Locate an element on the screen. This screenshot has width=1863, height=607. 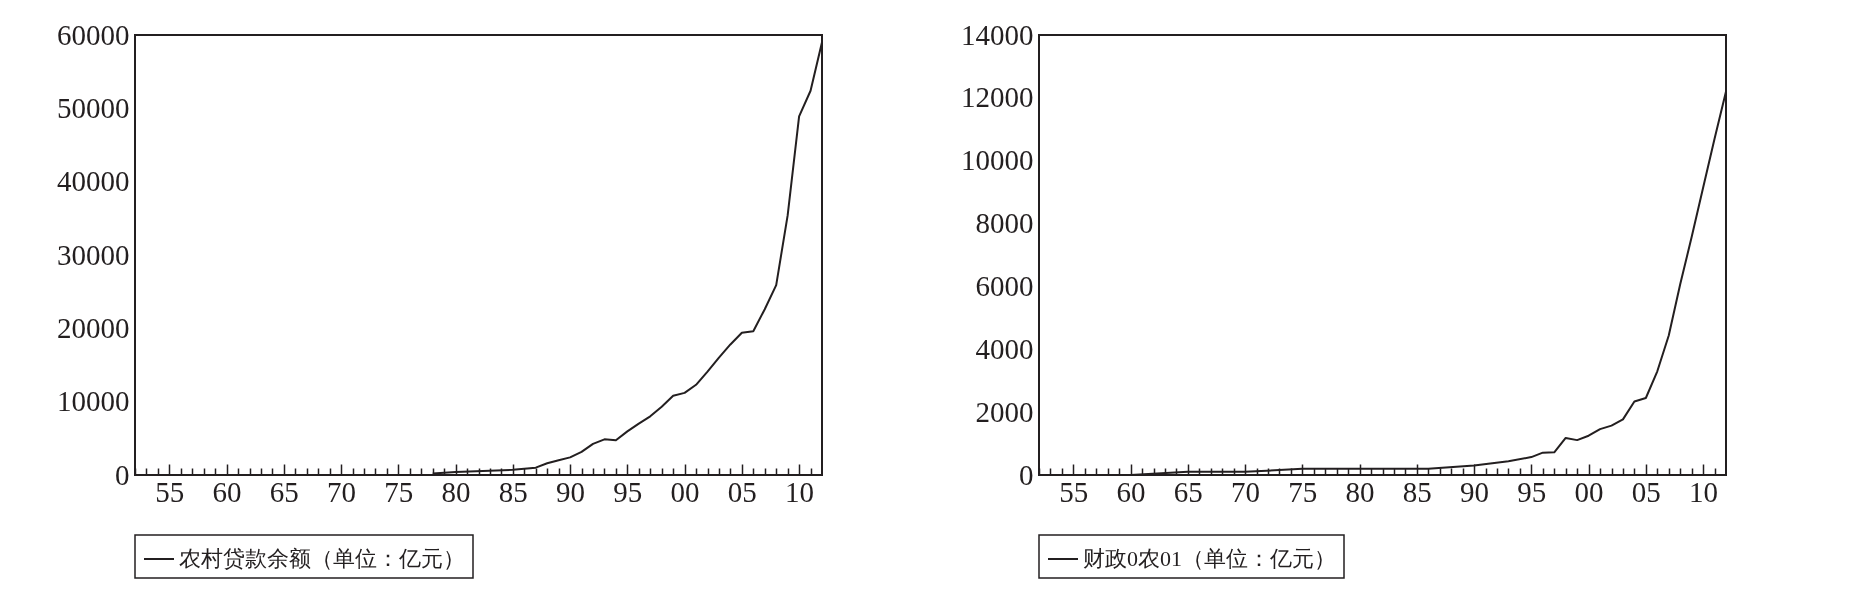
y-tick-label: 2000 is located at coordinates (1004, 411).